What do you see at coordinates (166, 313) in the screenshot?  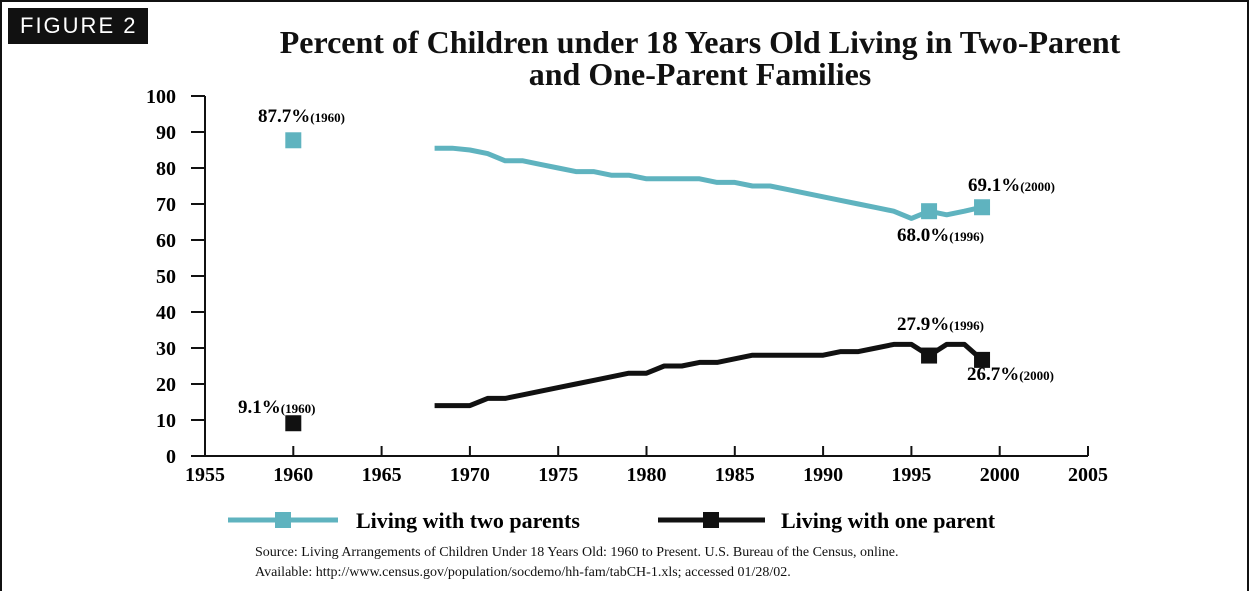 I see `y-tick-label: 40` at bounding box center [166, 313].